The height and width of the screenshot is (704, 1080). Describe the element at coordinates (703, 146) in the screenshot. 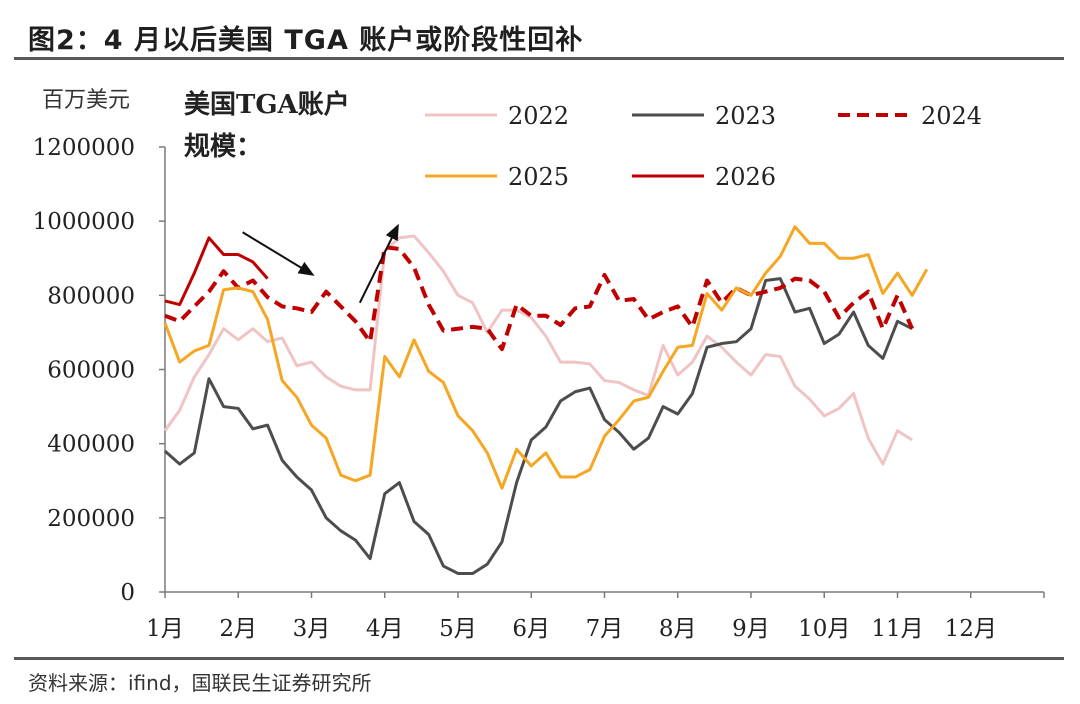

I see `chart-legend: 2022 2023 2024 2025 2026` at that location.